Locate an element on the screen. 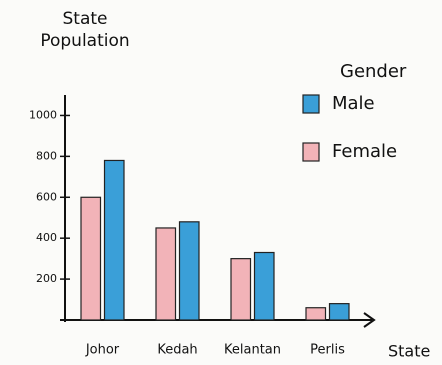 This screenshot has width=442, height=365. legend-title: Gender is located at coordinates (373, 71).